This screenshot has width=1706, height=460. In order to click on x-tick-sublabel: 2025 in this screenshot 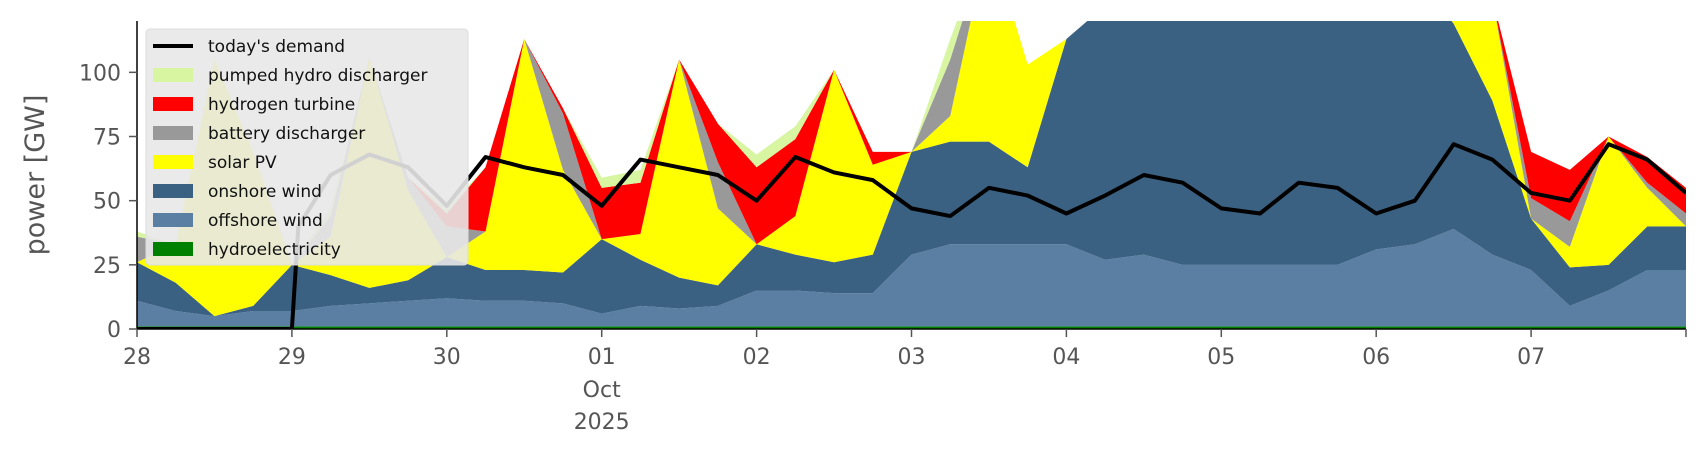, I will do `click(602, 422)`.